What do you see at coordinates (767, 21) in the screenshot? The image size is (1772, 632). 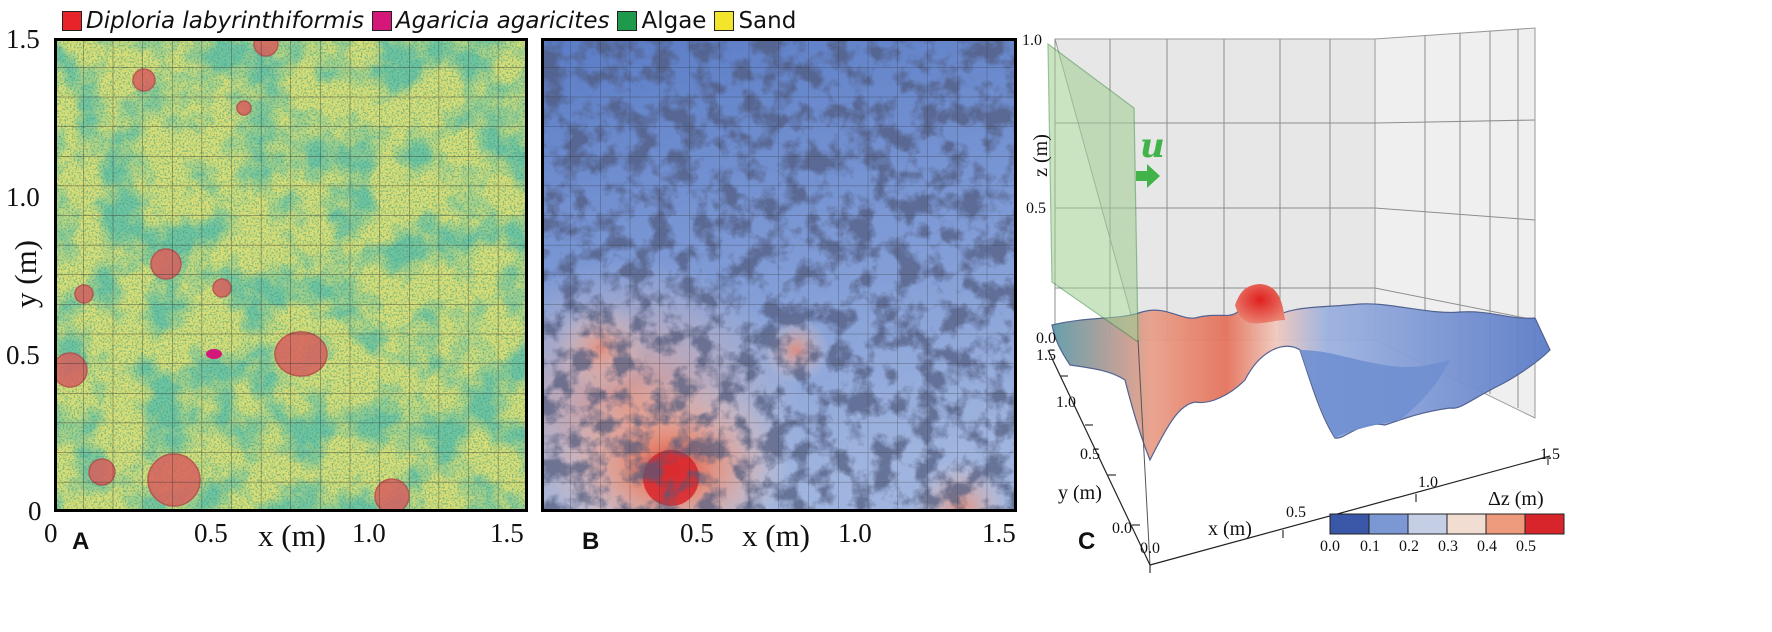 I see `legend-label-sand: Sand` at bounding box center [767, 21].